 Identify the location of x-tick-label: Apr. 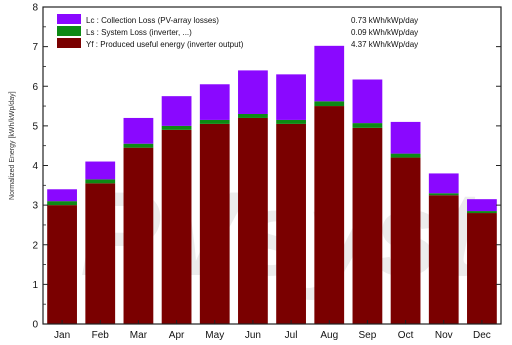
(177, 335).